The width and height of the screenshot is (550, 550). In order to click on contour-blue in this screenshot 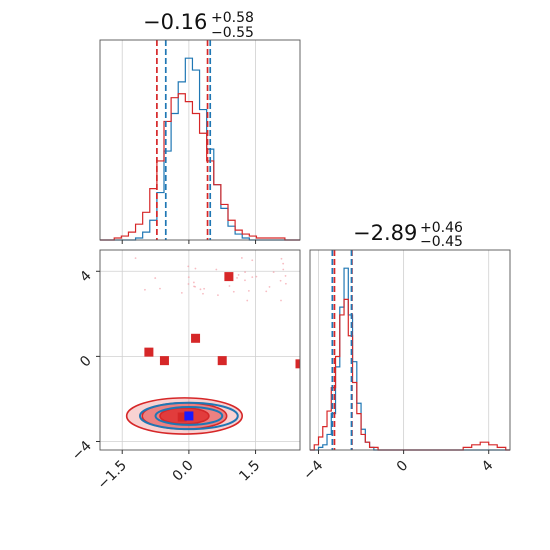, I will do `click(189, 416)`.